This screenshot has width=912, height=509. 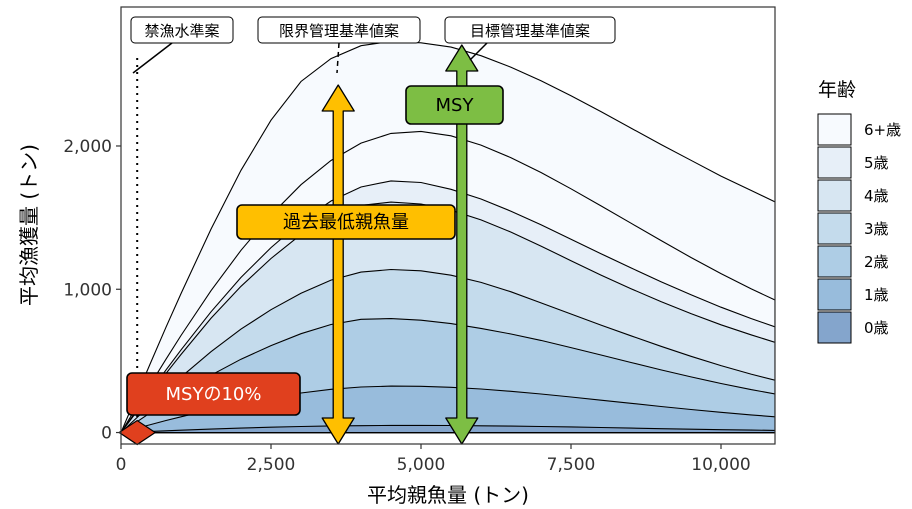 I want to click on lowest-spawning-box, so click(x=346, y=222).